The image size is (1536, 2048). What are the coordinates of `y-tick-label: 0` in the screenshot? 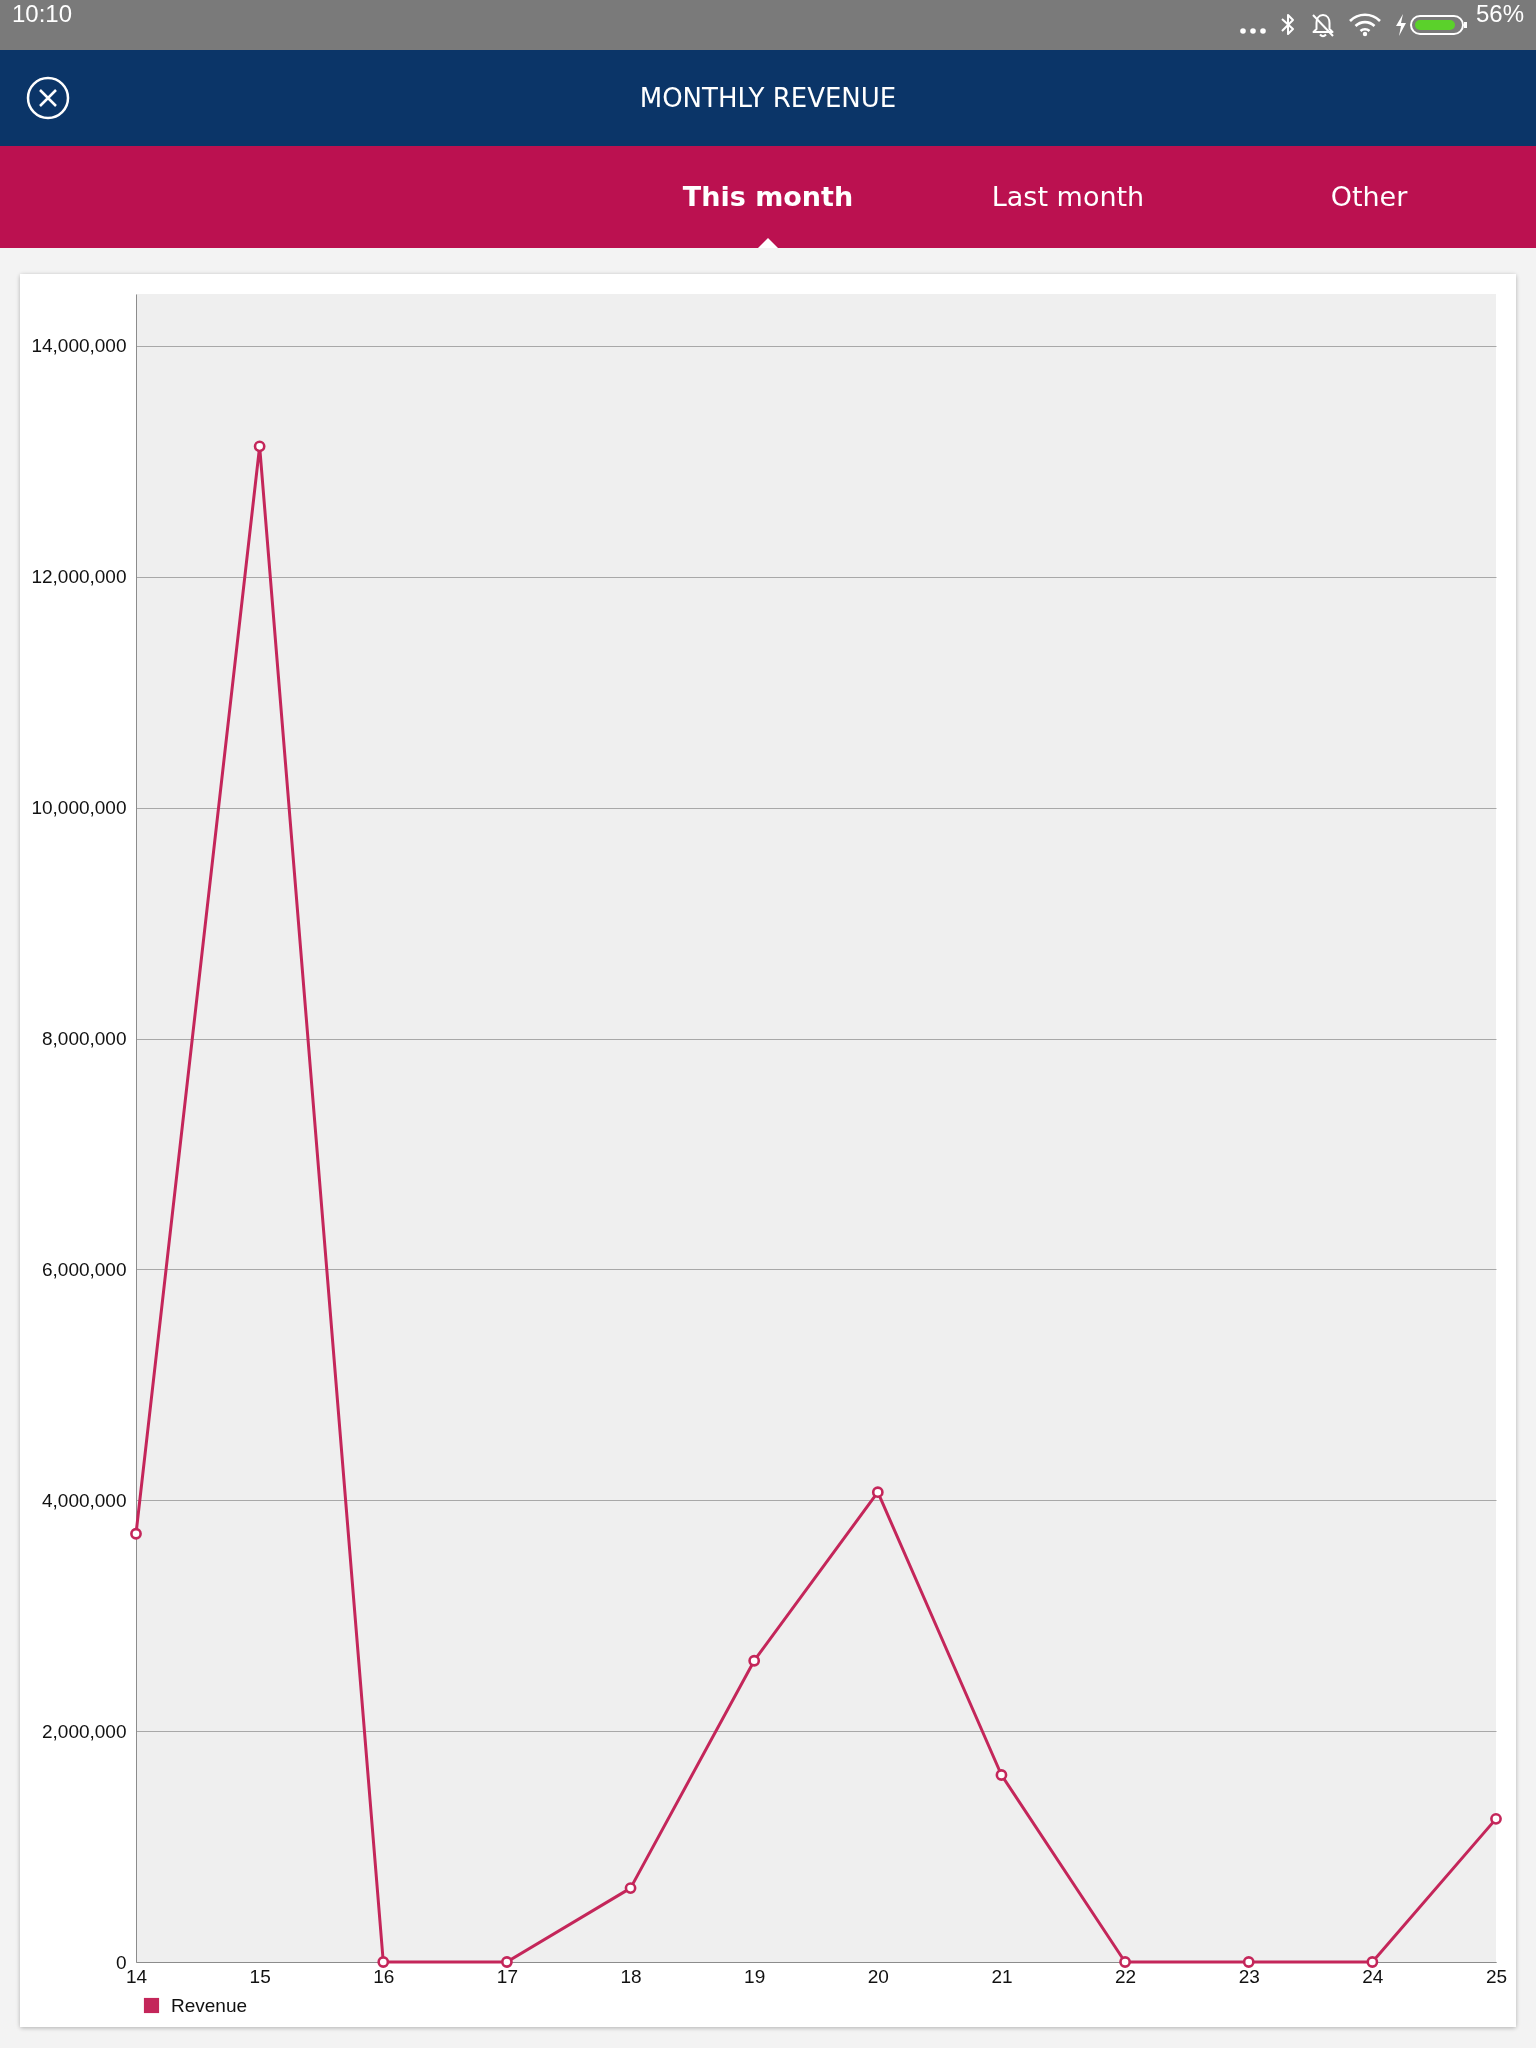 It's located at (121, 1962).